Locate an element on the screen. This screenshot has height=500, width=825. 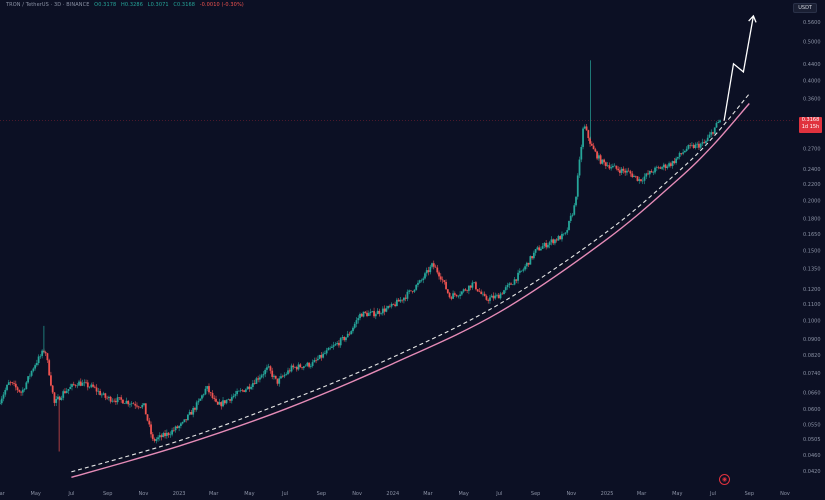
y-tick-label: 0.1500 is located at coordinates (812, 251).